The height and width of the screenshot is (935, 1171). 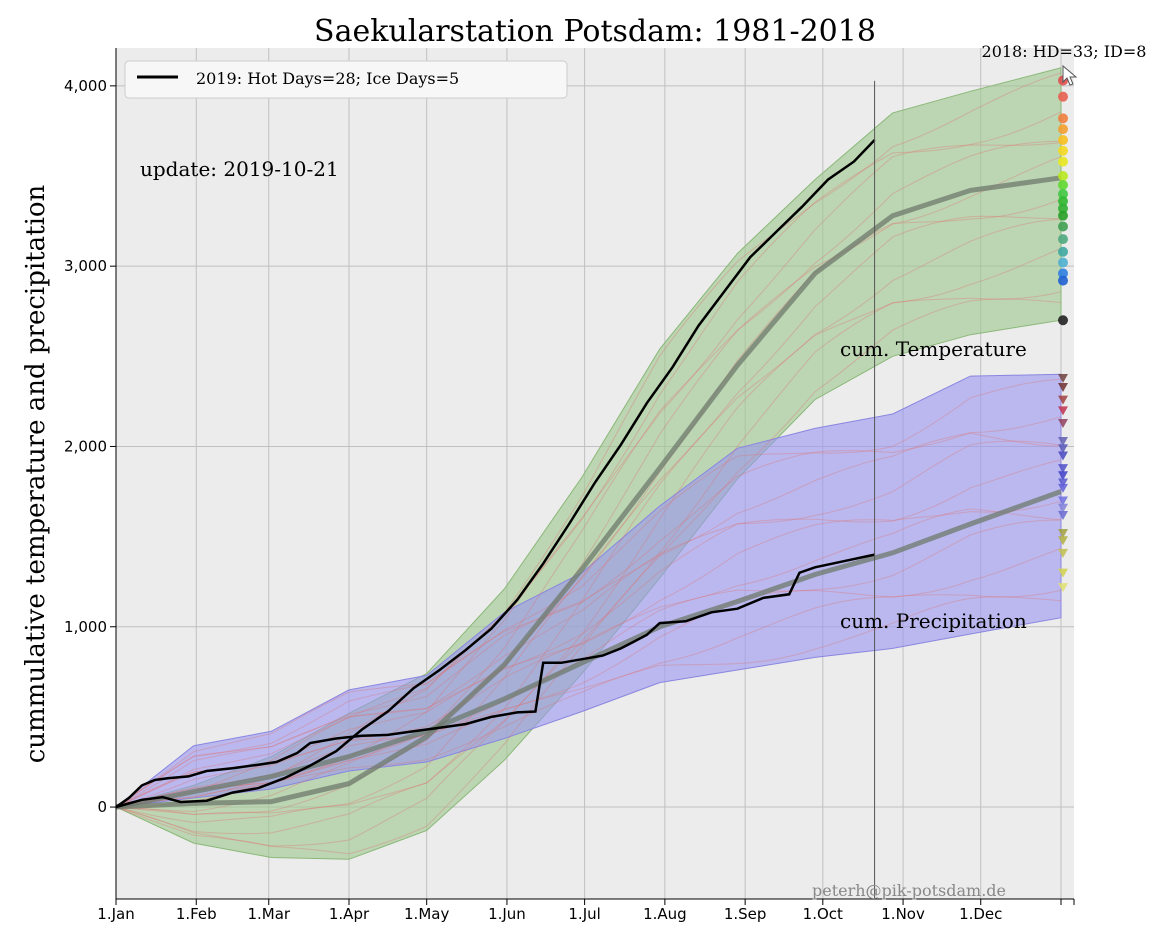 What do you see at coordinates (196, 914) in the screenshot?
I see `x-tick-label: 1.Feb` at bounding box center [196, 914].